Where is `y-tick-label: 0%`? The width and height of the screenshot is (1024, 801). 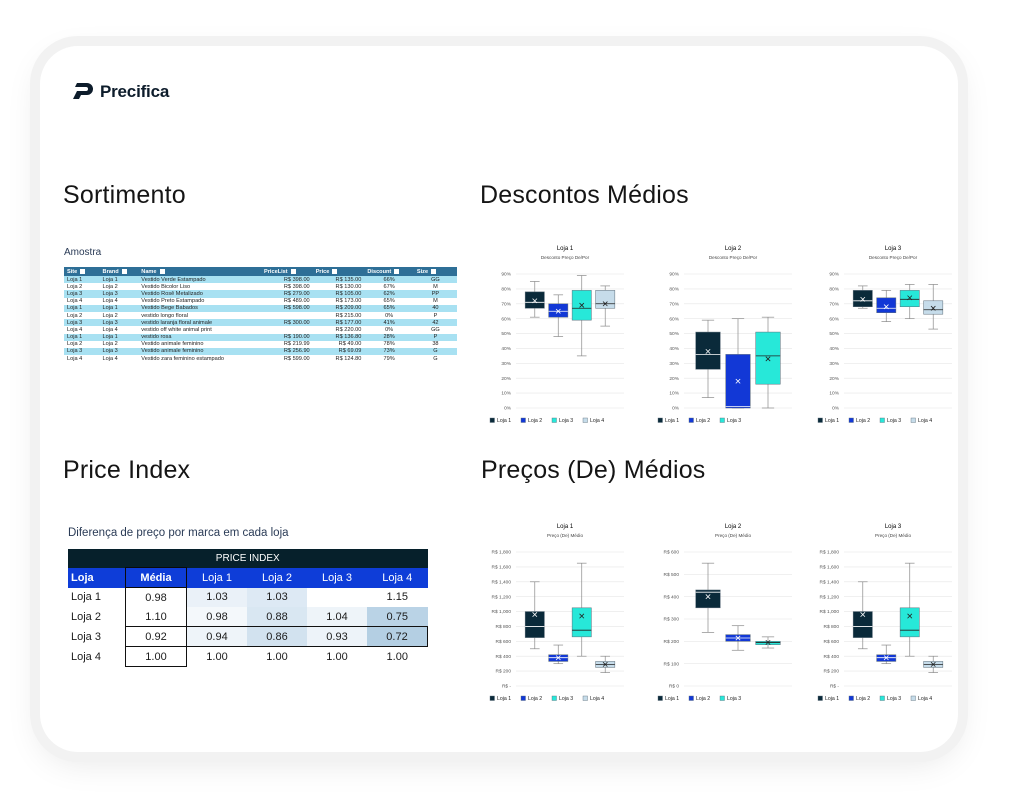 y-tick-label: 0% is located at coordinates (836, 409).